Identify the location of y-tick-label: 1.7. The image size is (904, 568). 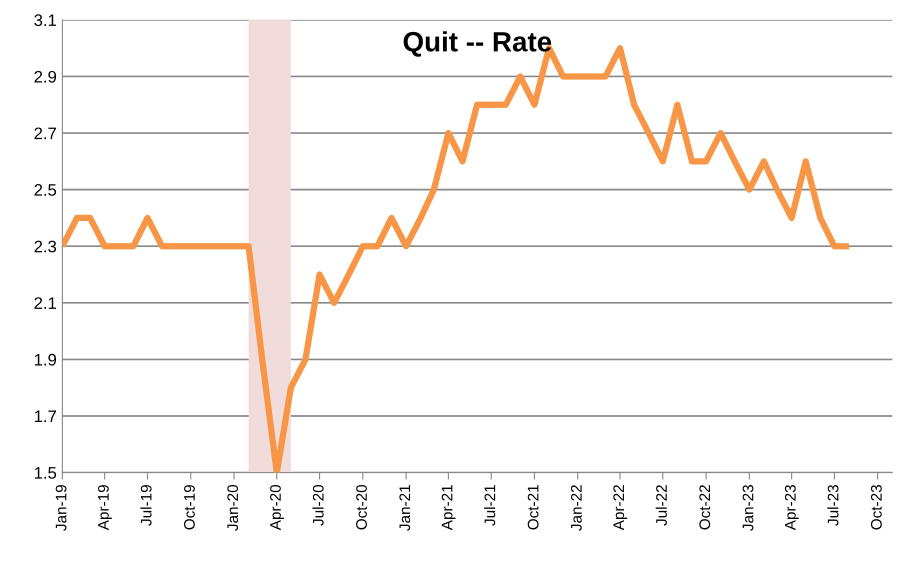
(45, 416).